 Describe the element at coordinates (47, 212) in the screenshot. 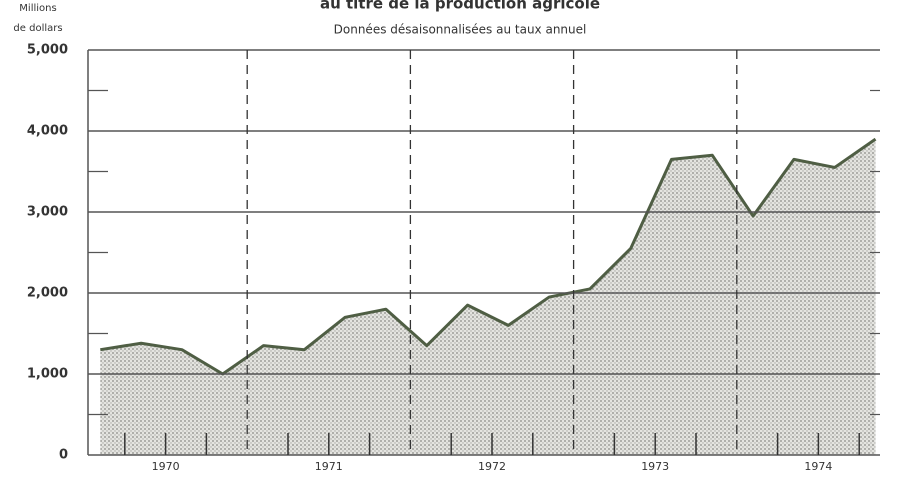

I see `y-tick-label: 3,000` at that location.